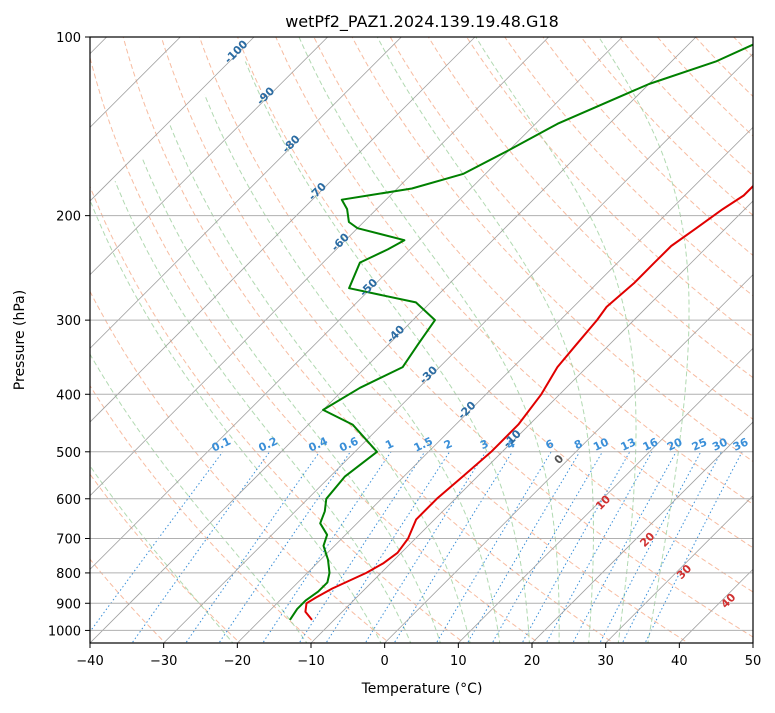 The width and height of the screenshot is (775, 713). I want to click on moist-adiabat, so click(117, 472).